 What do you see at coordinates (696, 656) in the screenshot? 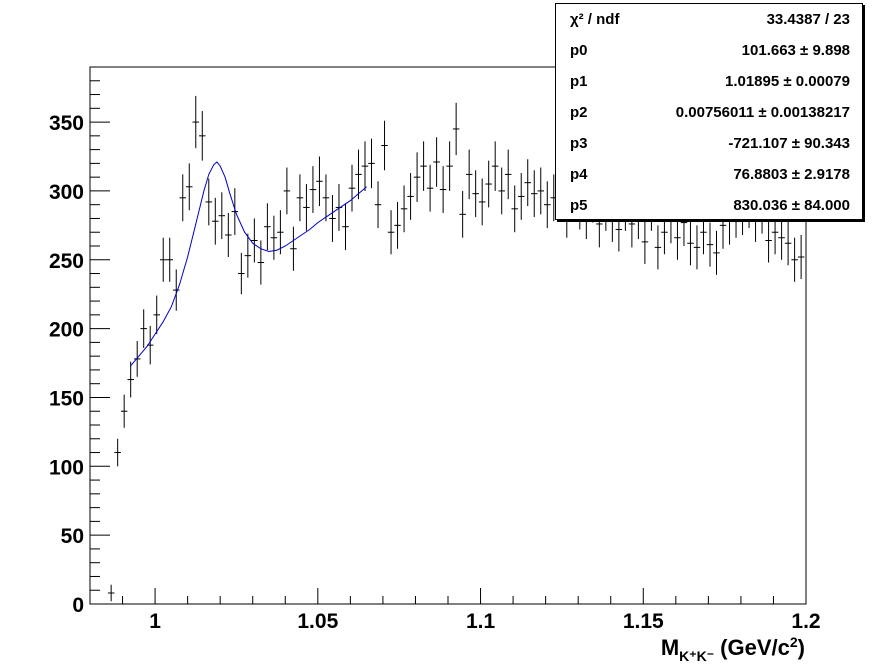
I see `x-axis-title-subscript: K⁺K⁻` at bounding box center [696, 656].